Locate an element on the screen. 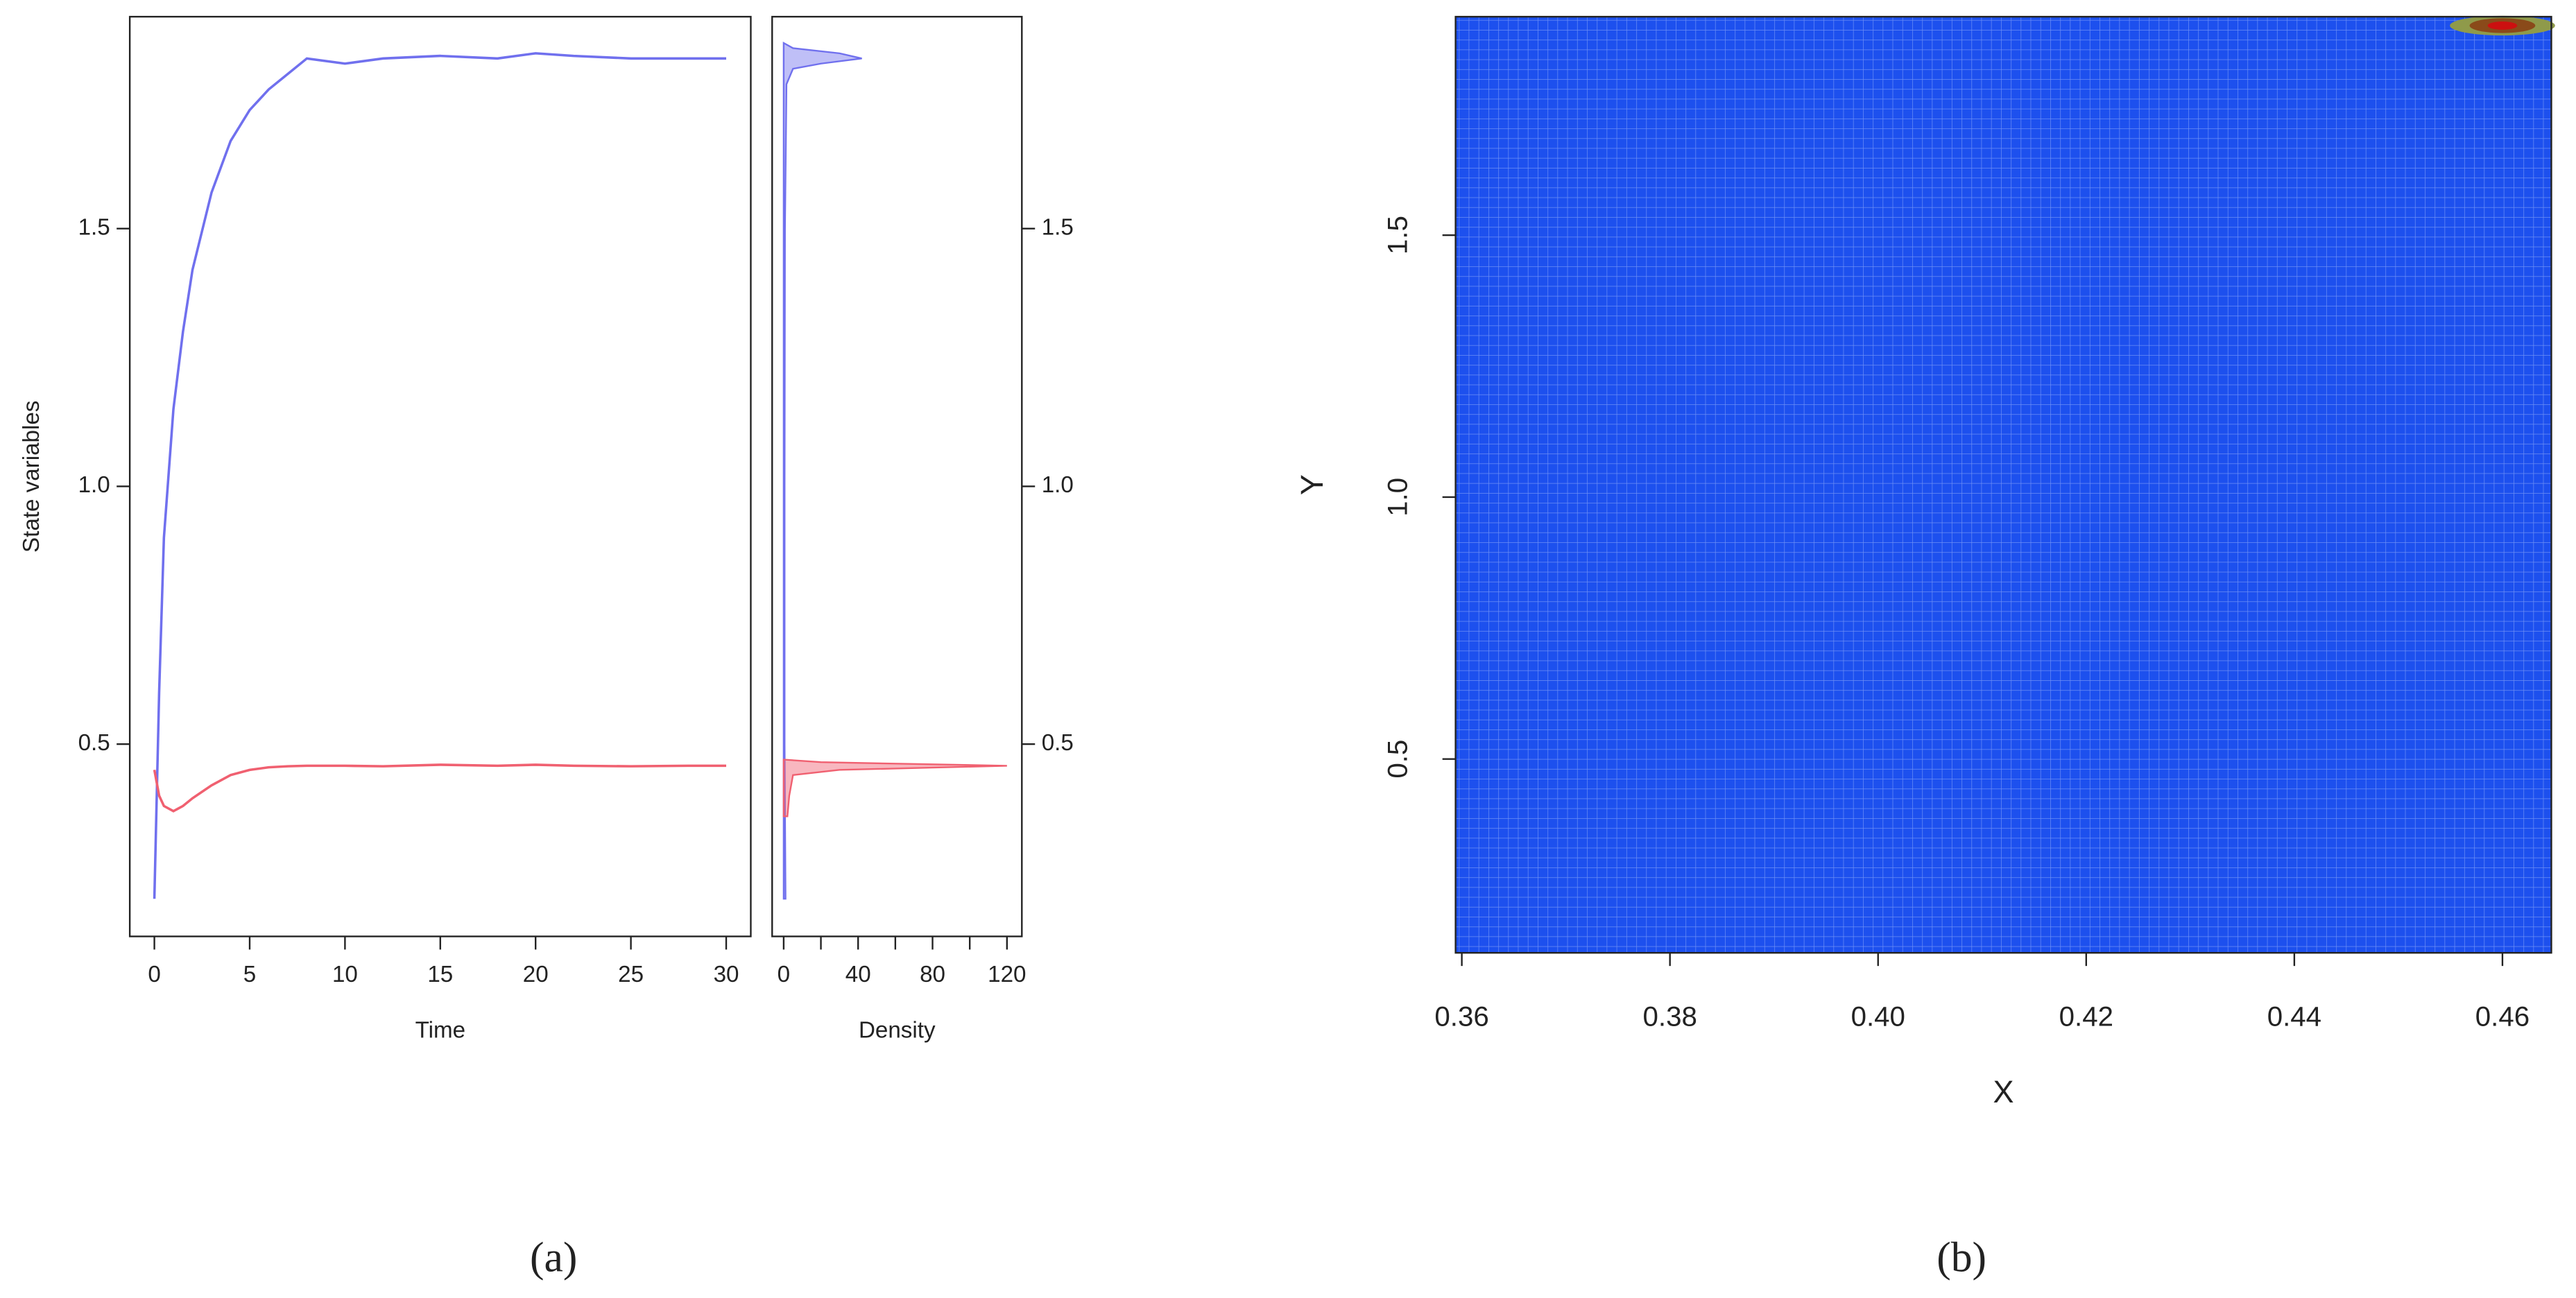 This screenshot has width=2576, height=1298. x-tick-label: 25 is located at coordinates (631, 974).